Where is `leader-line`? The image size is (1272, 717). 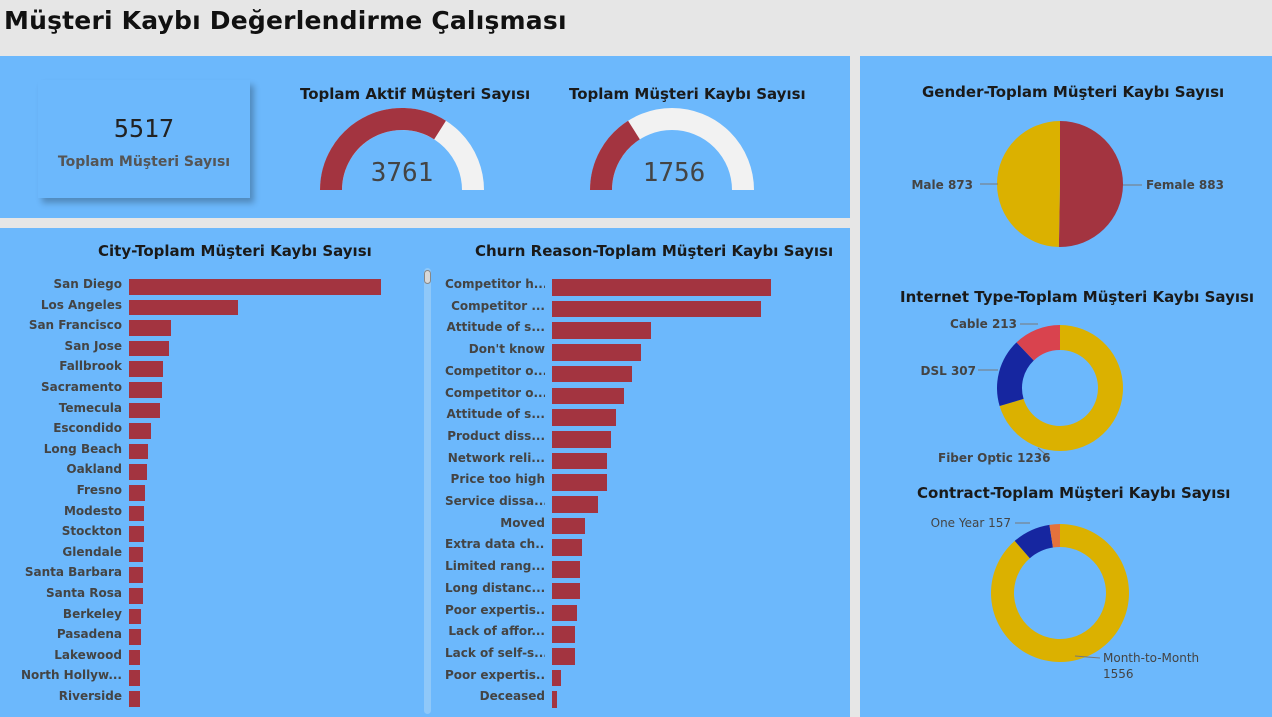 leader-line is located at coordinates (1044, 453).